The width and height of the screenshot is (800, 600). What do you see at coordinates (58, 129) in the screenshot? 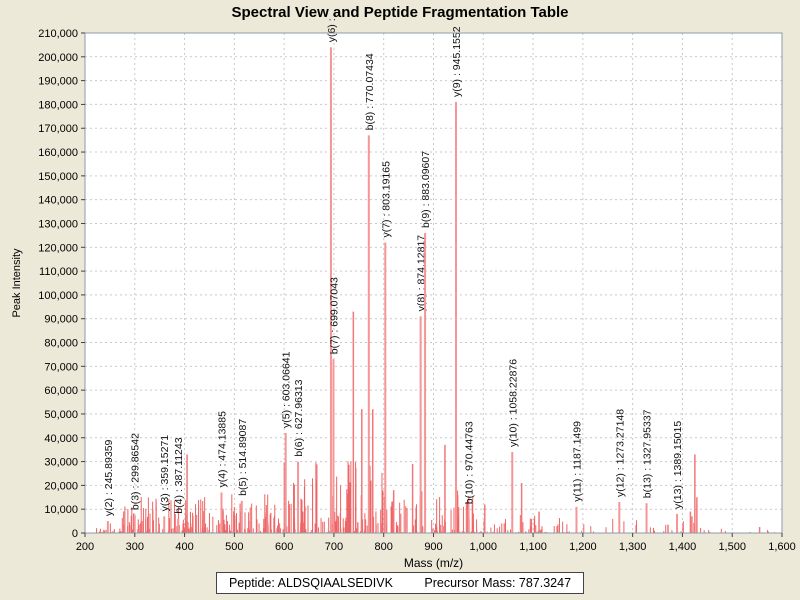
I see `y-tick-label: 170,000` at bounding box center [58, 129].